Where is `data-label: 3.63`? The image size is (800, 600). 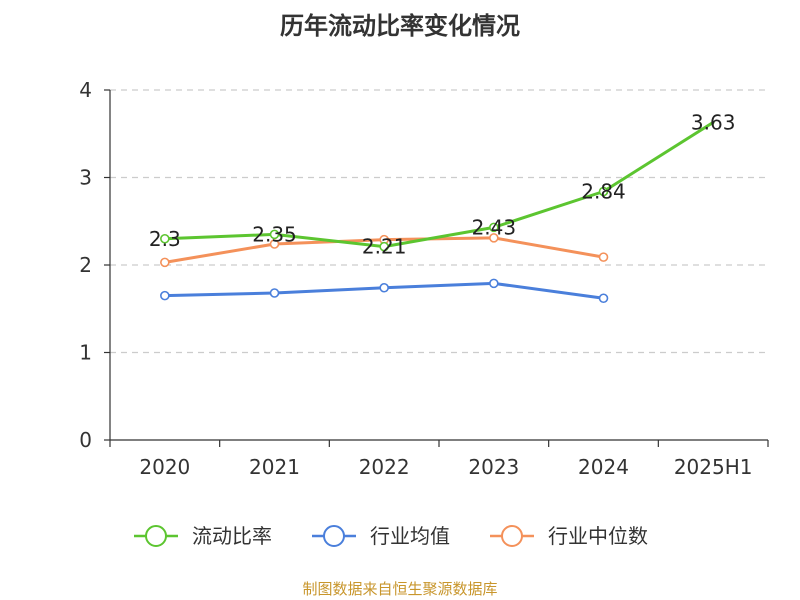 data-label: 3.63 is located at coordinates (713, 122).